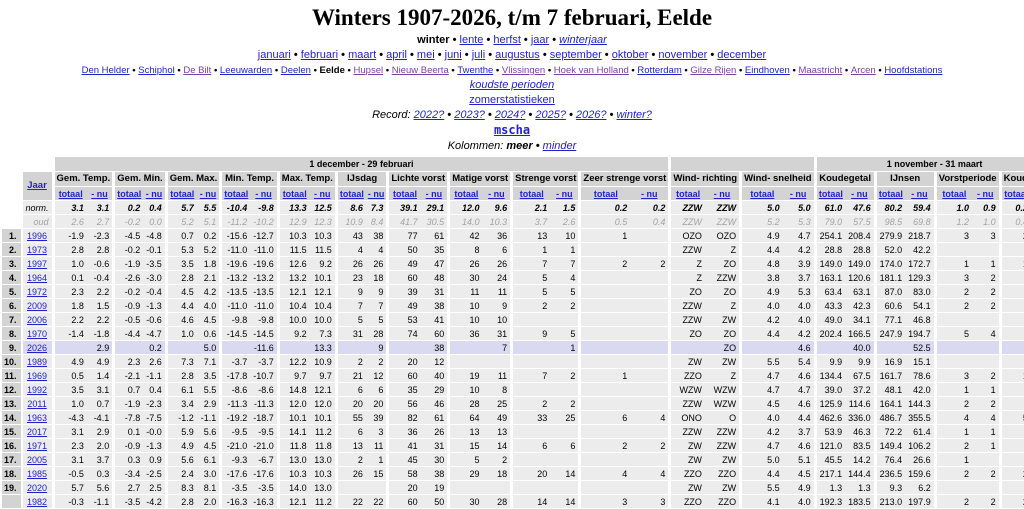  What do you see at coordinates (1012, 502) in the screenshot?
I see `stat-cell: 2` at bounding box center [1012, 502].